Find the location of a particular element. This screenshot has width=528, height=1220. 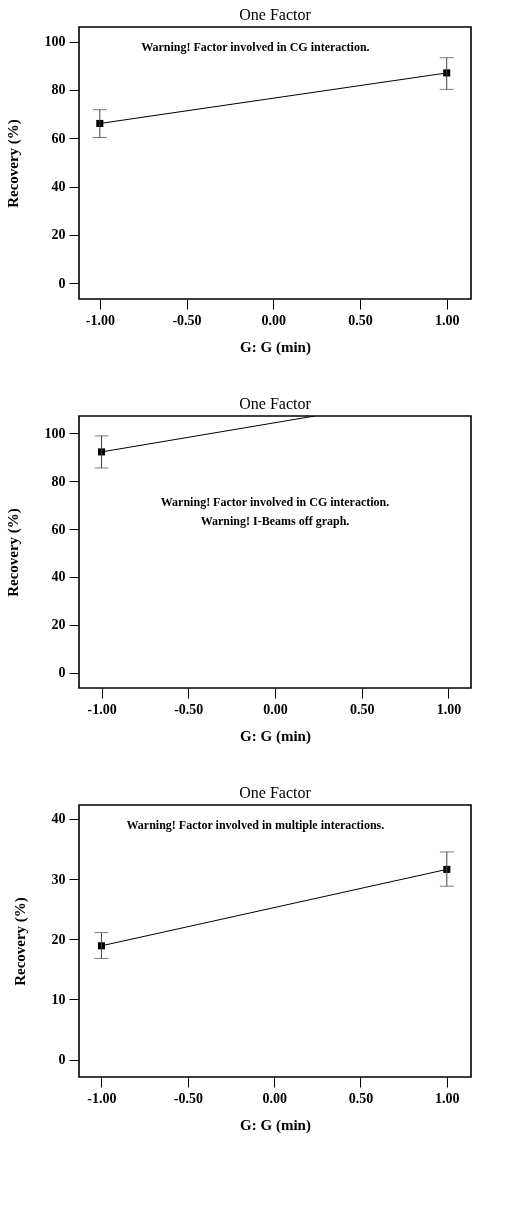

y-tick-label: 10 is located at coordinates (58, 999).